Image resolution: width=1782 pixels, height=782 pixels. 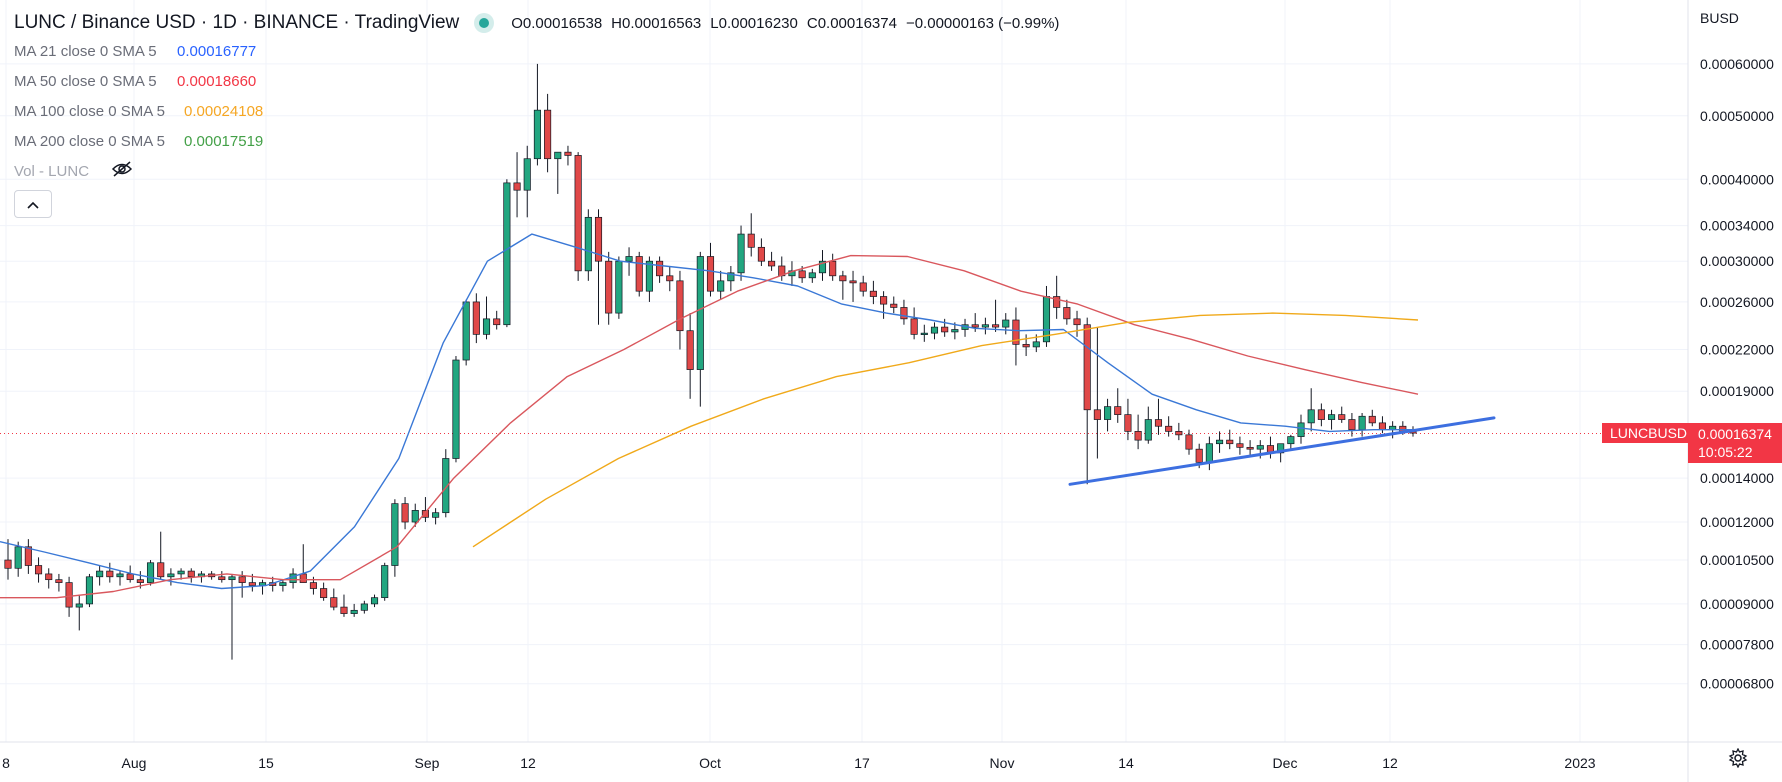 I want to click on x-tick-label: 8, so click(x=6, y=763).